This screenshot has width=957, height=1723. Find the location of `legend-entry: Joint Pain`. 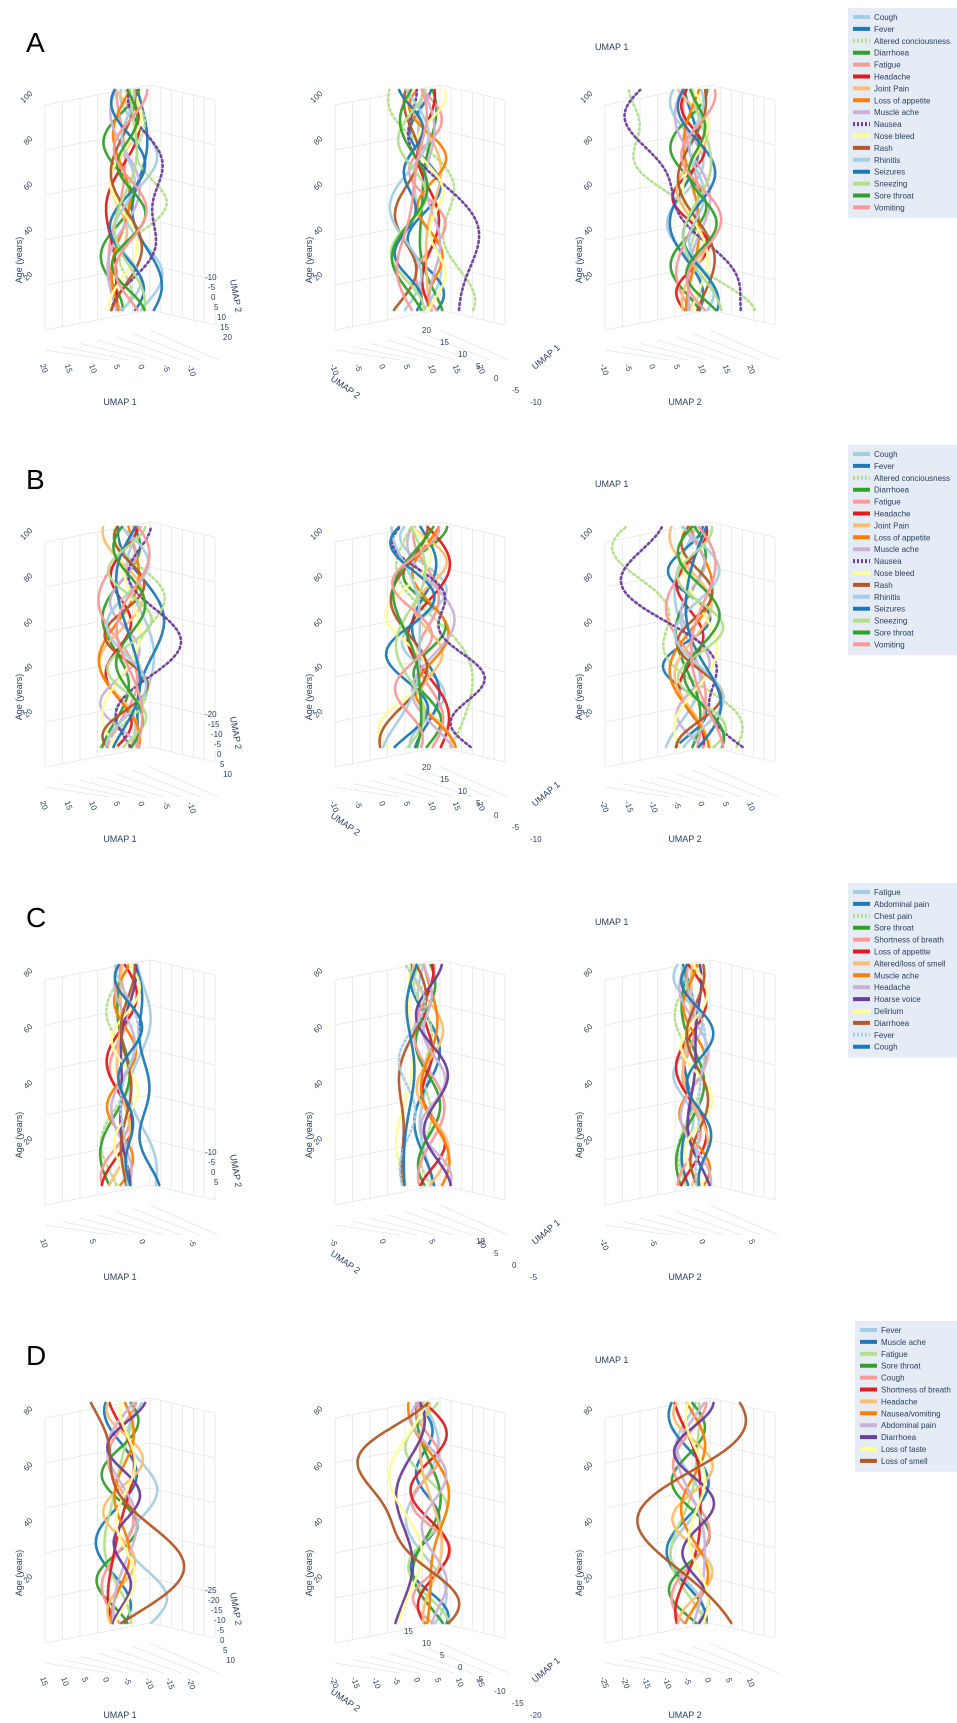

legend-entry: Joint Pain is located at coordinates (891, 525).